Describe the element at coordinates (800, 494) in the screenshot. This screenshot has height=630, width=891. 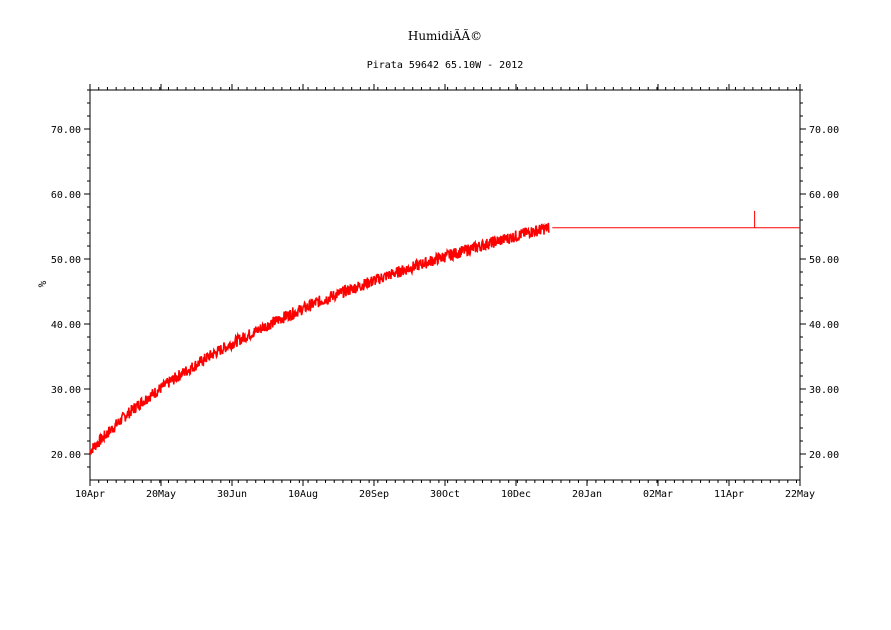
I see `x-tick-label: 22May` at that location.